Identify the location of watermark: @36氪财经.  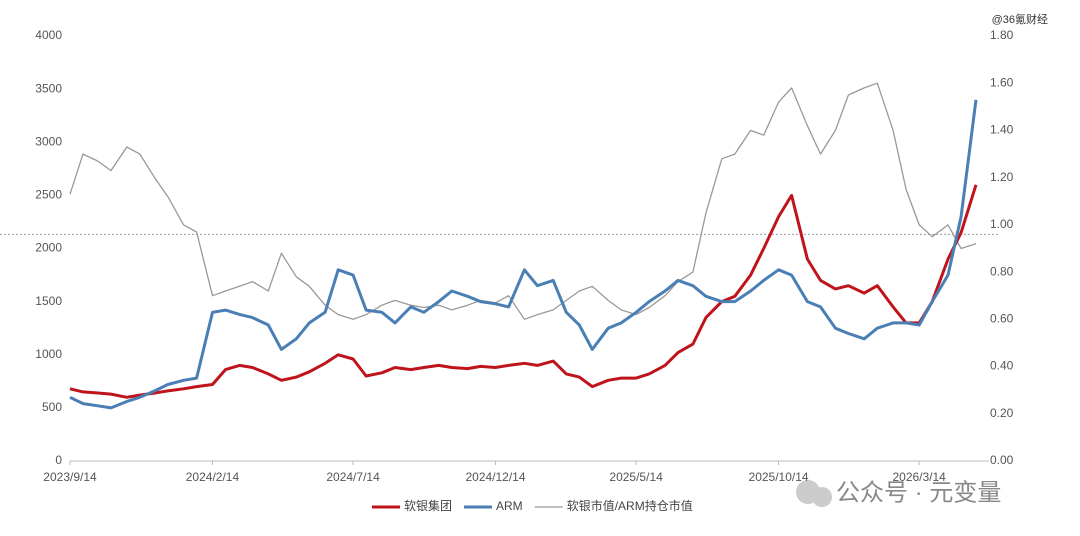
(1020, 19).